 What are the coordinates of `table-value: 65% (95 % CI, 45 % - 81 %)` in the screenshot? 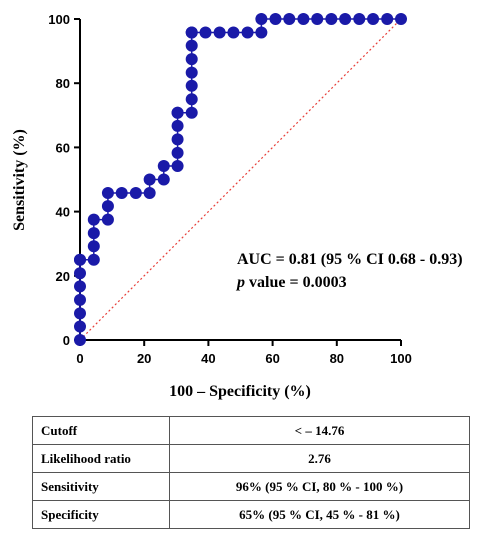 It's located at (319, 514).